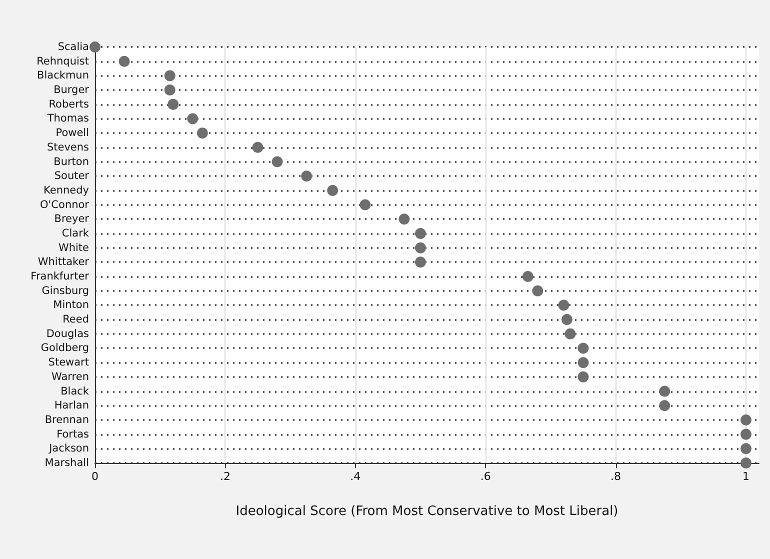  What do you see at coordinates (65, 204) in the screenshot?
I see `y-tick-label: O'Connor` at bounding box center [65, 204].